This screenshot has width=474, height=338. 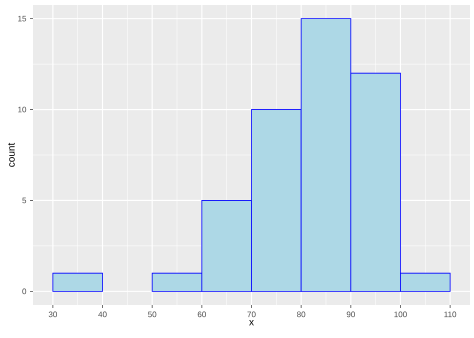 I want to click on x-tick-label: 100, so click(x=400, y=315).